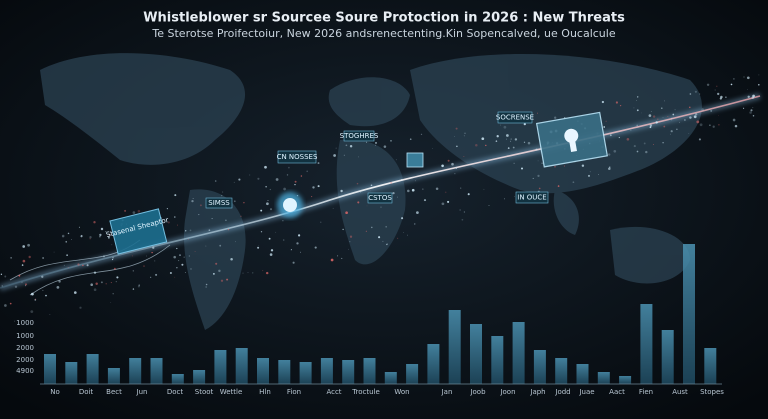 This screenshot has width=768, height=419. What do you see at coordinates (586, 392) in the screenshot?
I see `x-axis-label: Juae` at bounding box center [586, 392].